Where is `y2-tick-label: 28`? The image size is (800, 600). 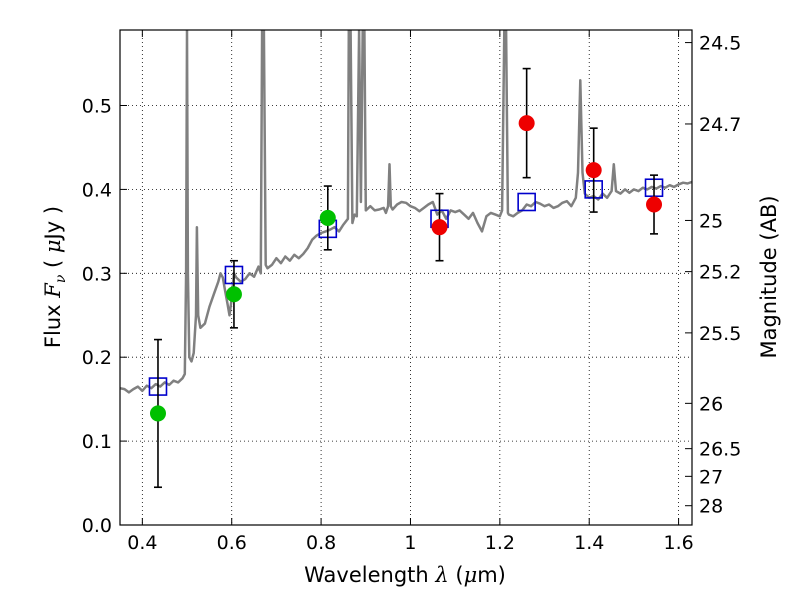 y2-tick-label: 28 is located at coordinates (711, 507).